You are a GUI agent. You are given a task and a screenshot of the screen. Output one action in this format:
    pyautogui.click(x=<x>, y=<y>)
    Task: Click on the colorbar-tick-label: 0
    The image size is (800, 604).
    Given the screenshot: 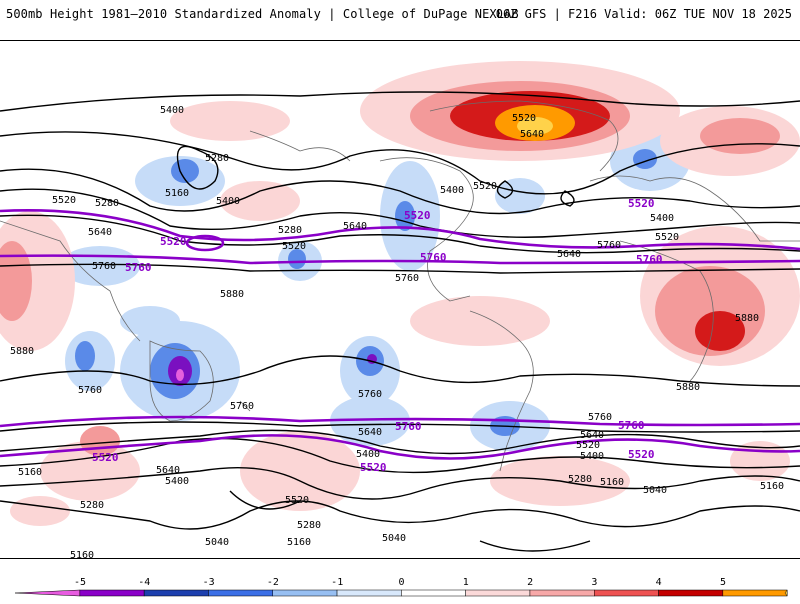 What is the action you would take?
    pyautogui.click(x=401, y=582)
    